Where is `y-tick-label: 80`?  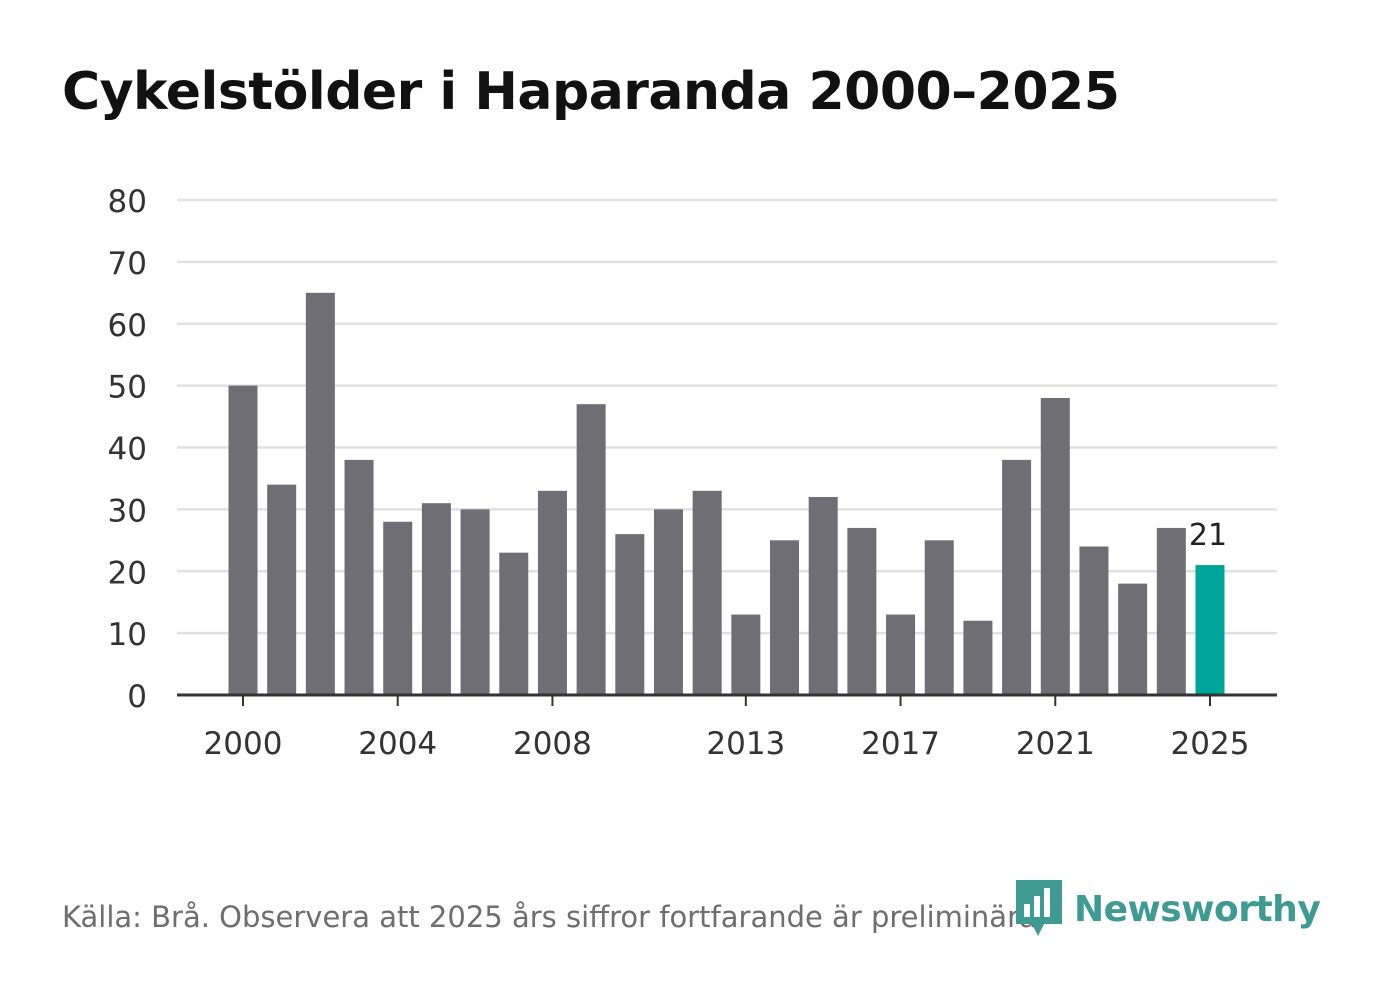
y-tick-label: 80 is located at coordinates (127, 202).